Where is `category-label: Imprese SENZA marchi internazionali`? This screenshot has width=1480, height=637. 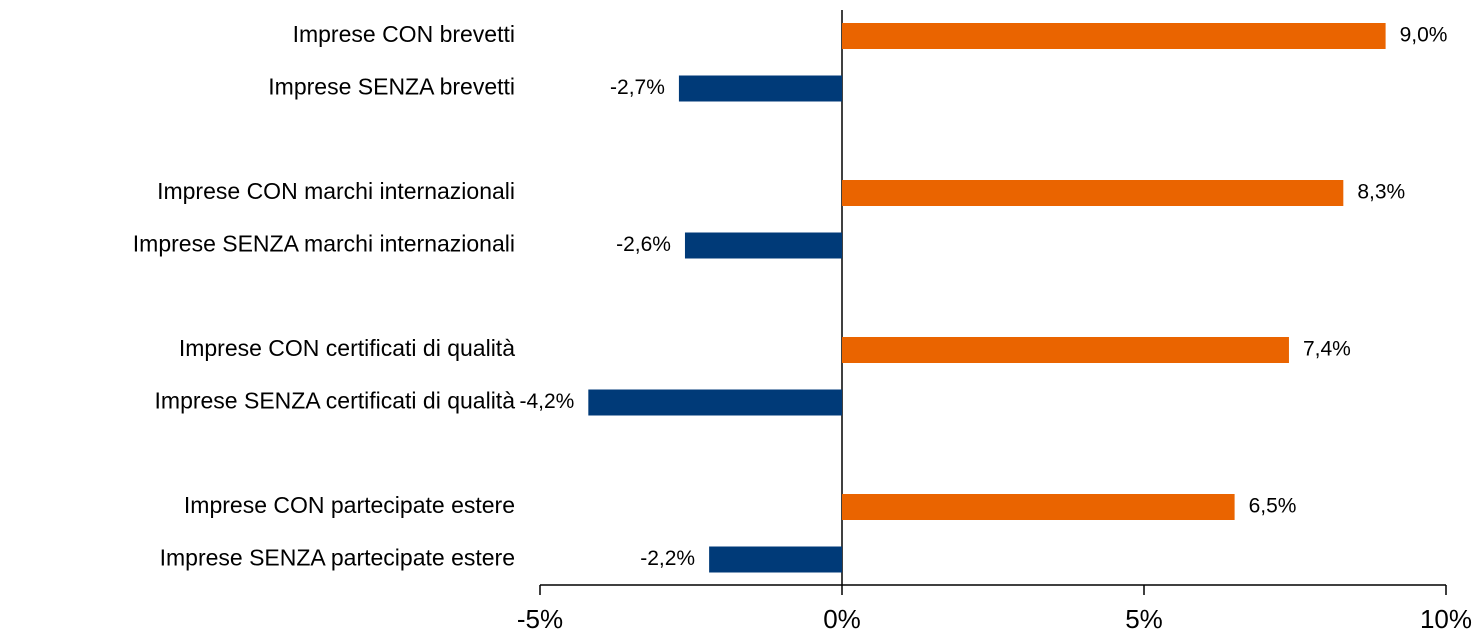
category-label: Imprese SENZA marchi internazionali is located at coordinates (324, 244).